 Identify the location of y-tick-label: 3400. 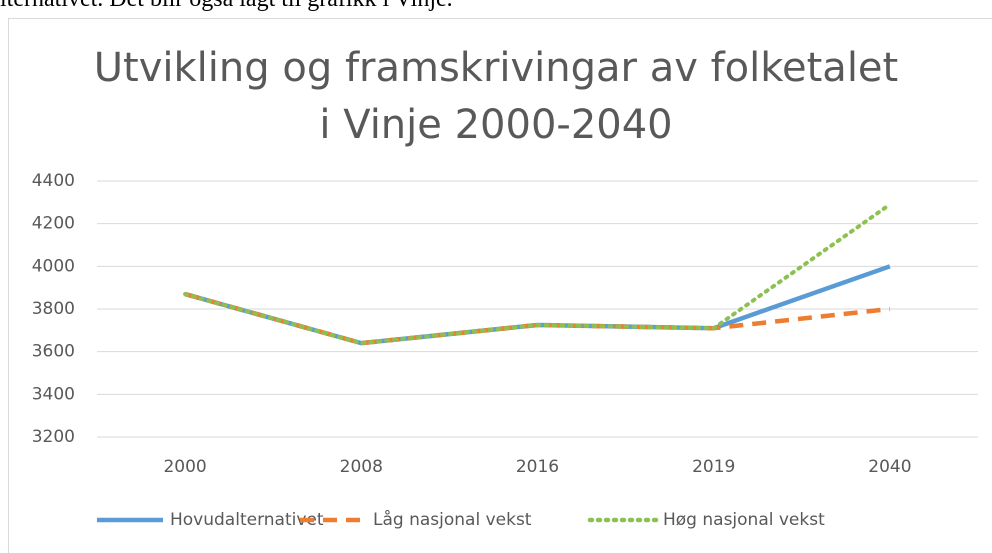
(53, 394).